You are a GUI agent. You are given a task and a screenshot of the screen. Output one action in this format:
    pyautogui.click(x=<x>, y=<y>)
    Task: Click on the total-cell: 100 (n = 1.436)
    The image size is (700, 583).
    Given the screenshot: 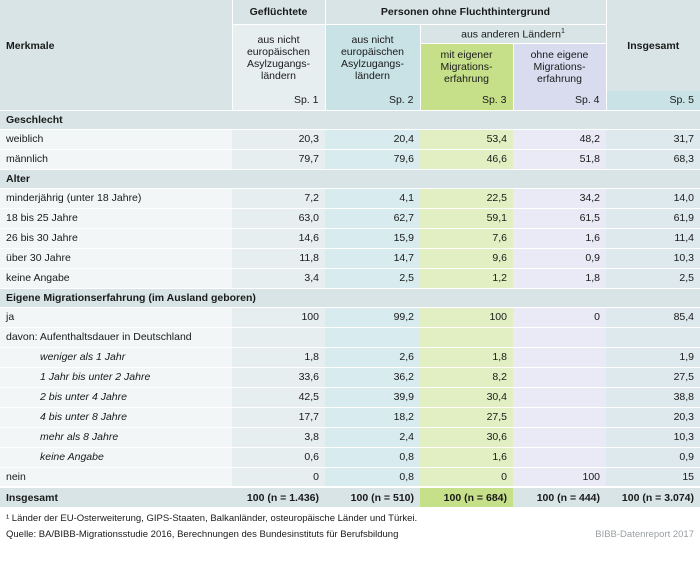 What is the action you would take?
    pyautogui.click(x=278, y=496)
    